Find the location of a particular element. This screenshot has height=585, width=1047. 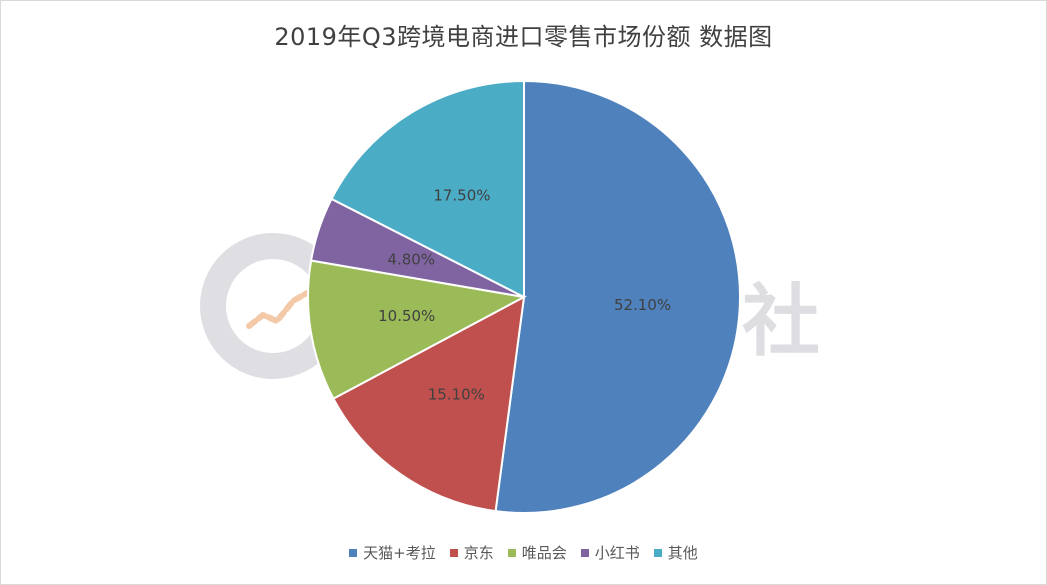

legend-item: 天猫+考拉 is located at coordinates (392, 552).